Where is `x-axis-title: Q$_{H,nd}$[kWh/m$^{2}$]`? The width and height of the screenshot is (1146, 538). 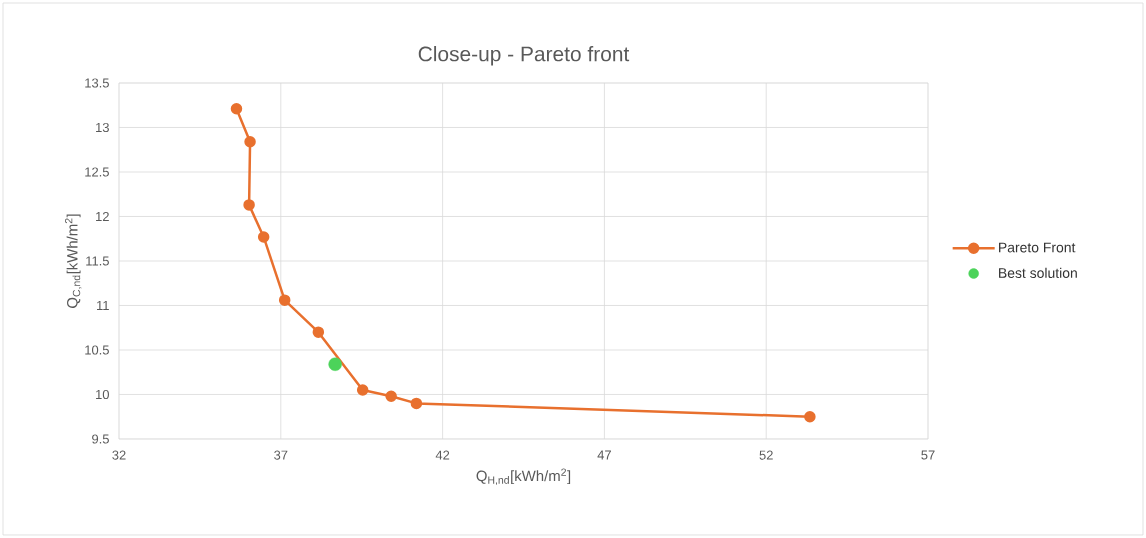
x-axis-title: Q$_{H,nd}$[kWh/m$^{2}$] is located at coordinates (523, 477).